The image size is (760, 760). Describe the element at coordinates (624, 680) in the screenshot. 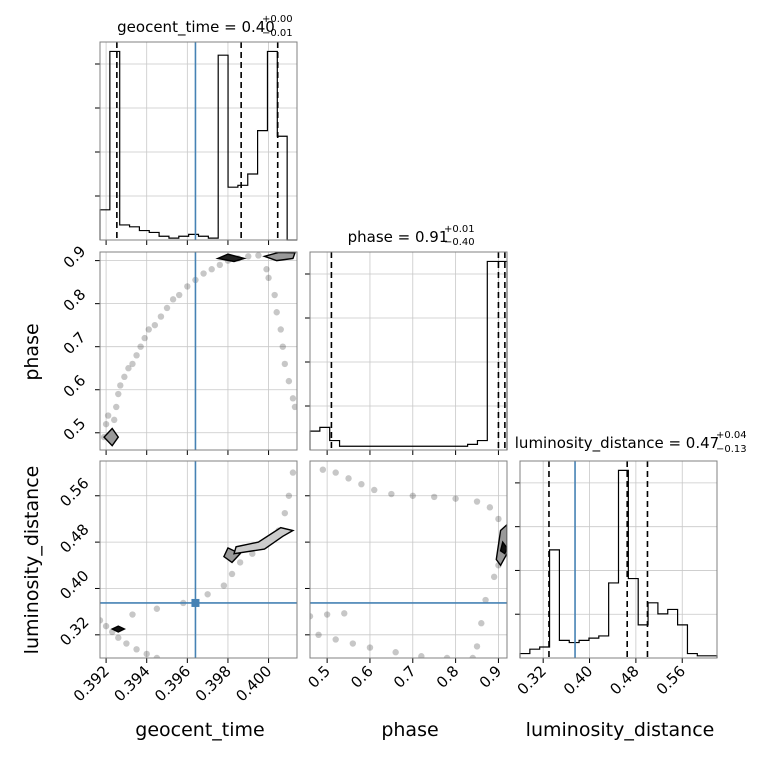

I see `hist-luminosity-distance-xtick-label-2: 0.48` at that location.